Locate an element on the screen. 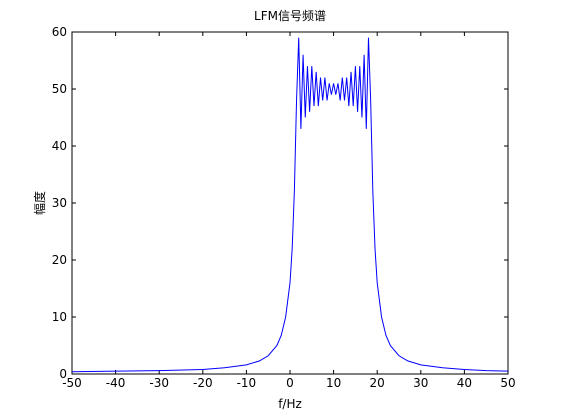 Image resolution: width=561 pixels, height=420 pixels. y-tick-label: 20 is located at coordinates (59, 260).